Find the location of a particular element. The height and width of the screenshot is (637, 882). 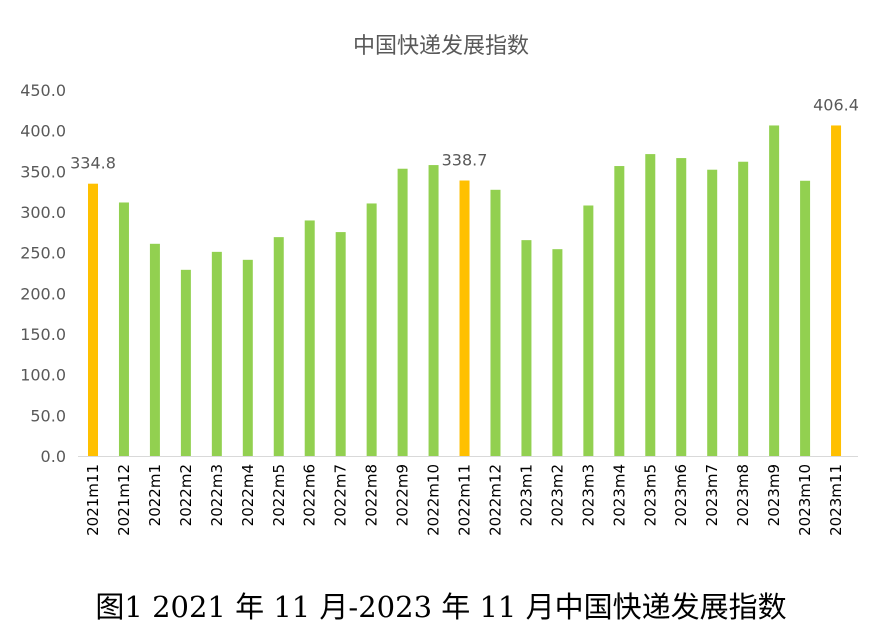

bar-2023m5 is located at coordinates (650, 305).